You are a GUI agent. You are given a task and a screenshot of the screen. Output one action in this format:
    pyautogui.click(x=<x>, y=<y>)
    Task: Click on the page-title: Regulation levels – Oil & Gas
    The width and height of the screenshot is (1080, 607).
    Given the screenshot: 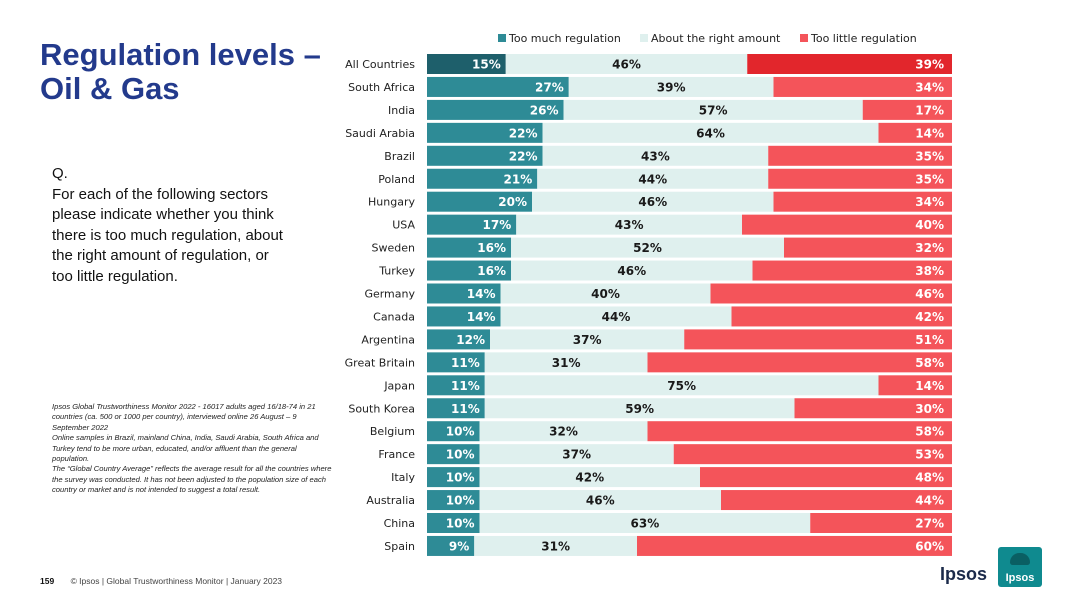 What is the action you would take?
    pyautogui.click(x=180, y=71)
    